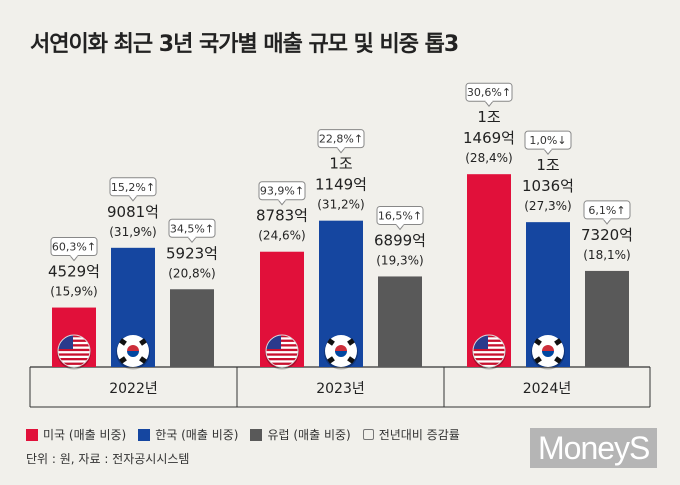  What do you see at coordinates (399, 260) in the screenshot?
I see `data-label-eu-1-1: (19,3%)` at bounding box center [399, 260].